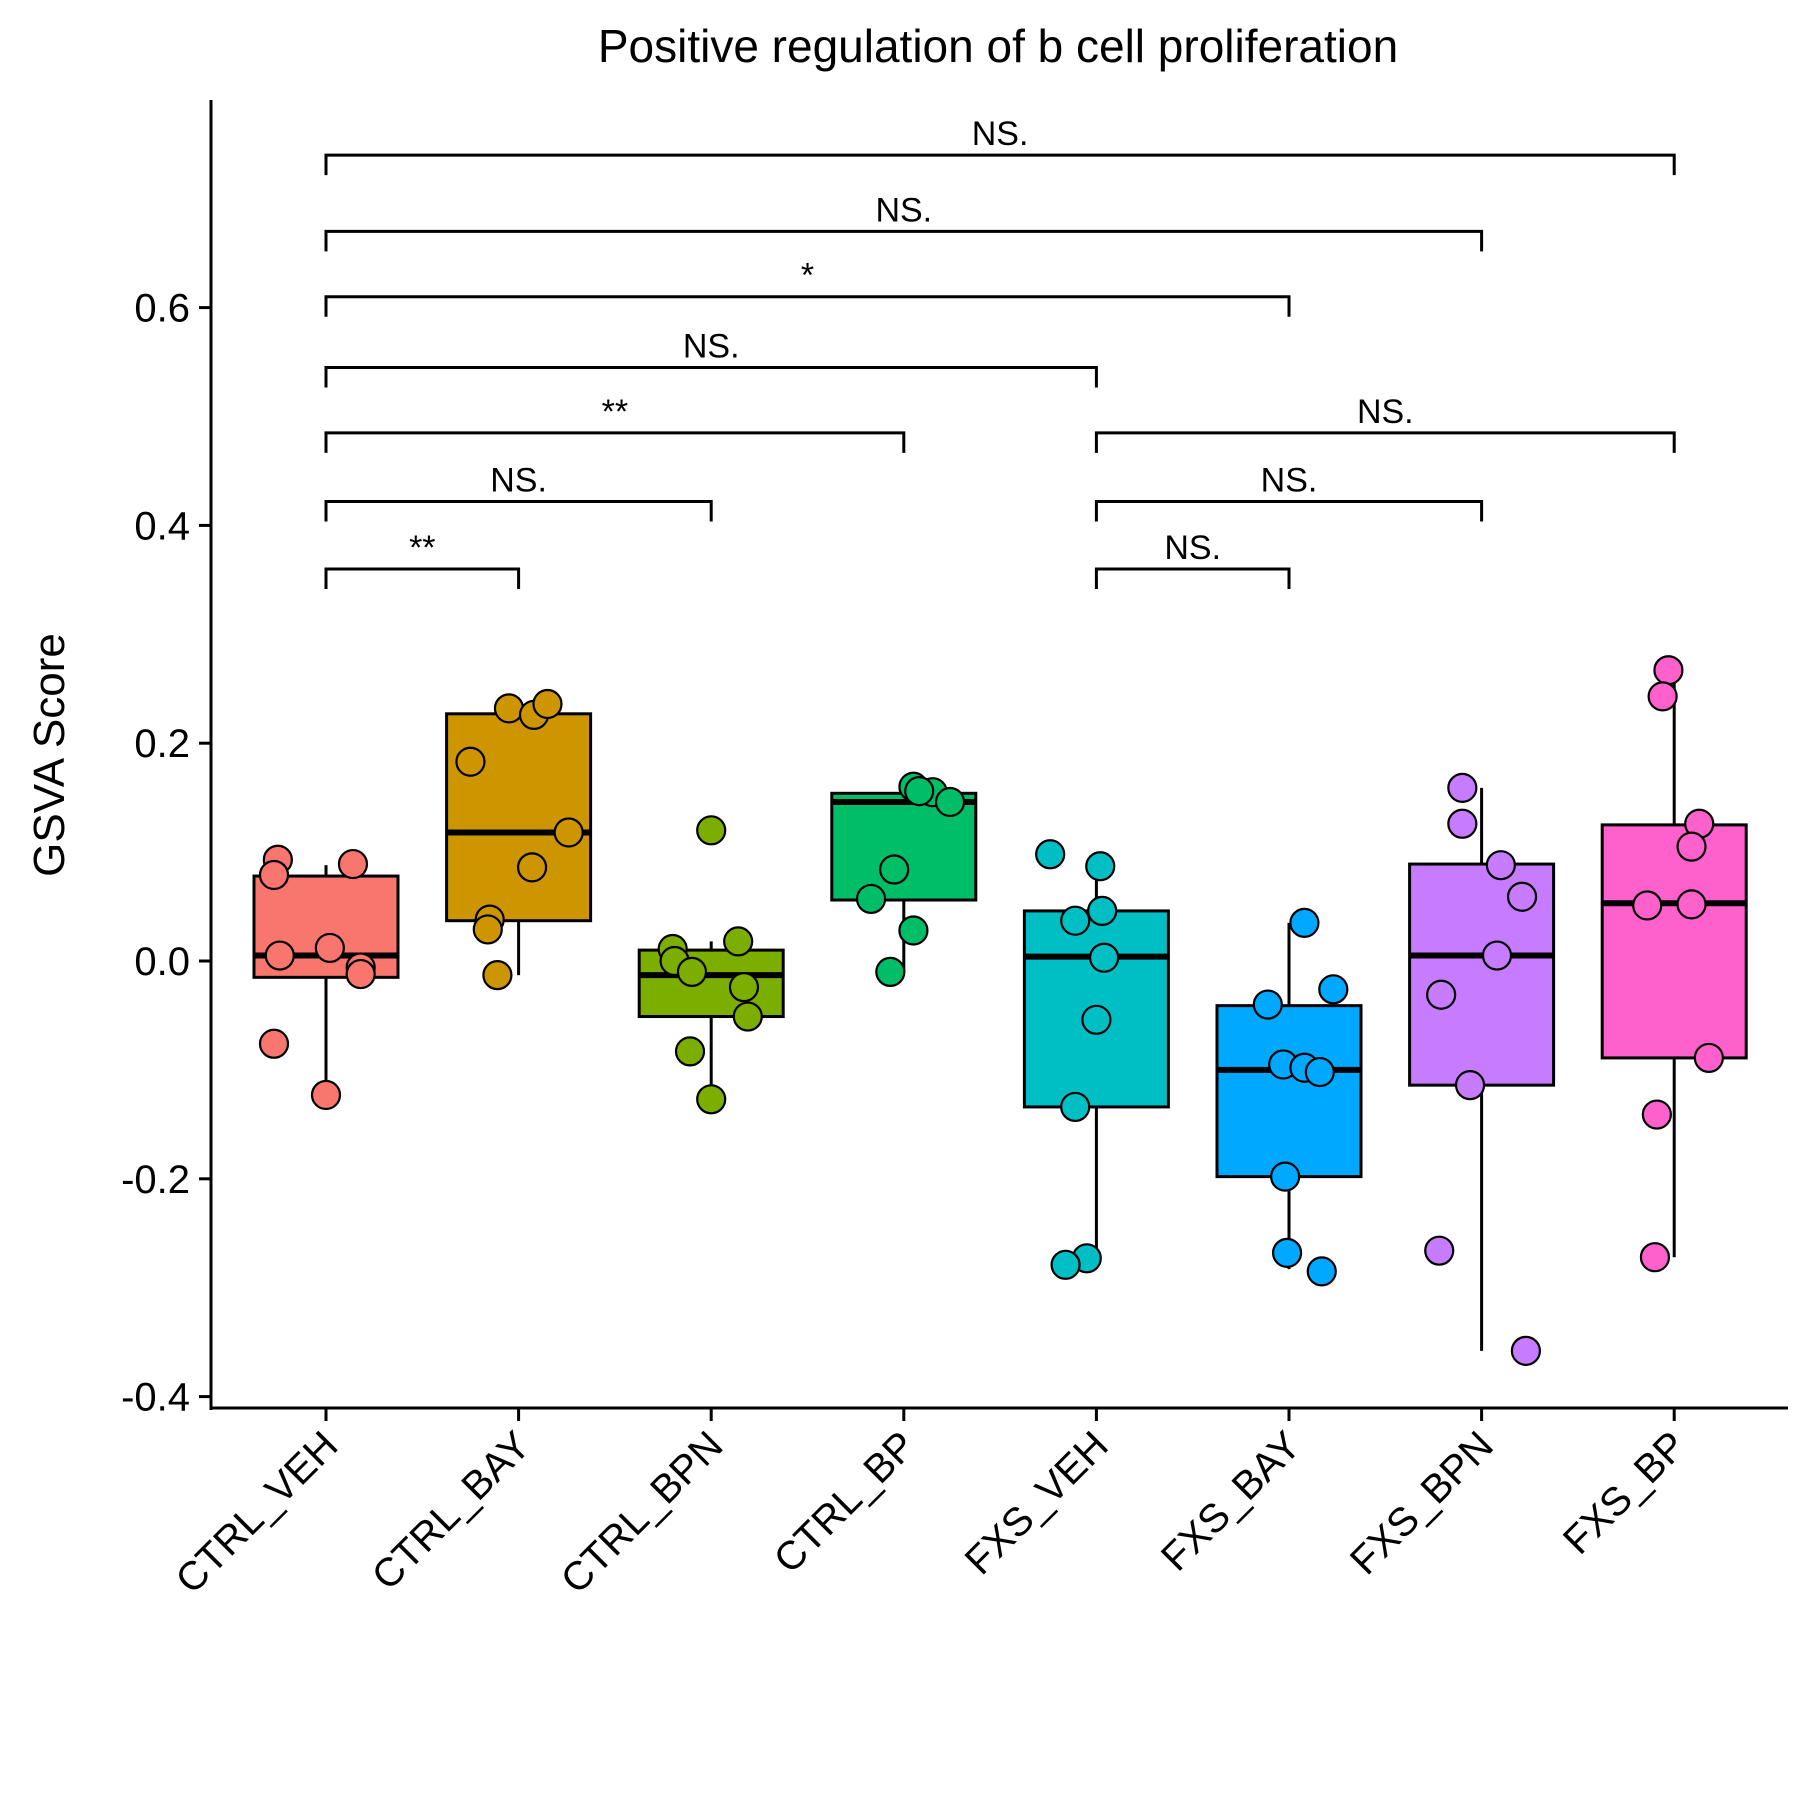  What do you see at coordinates (1482, 1069) in the screenshot?
I see `box-fxs_bpn` at bounding box center [1482, 1069].